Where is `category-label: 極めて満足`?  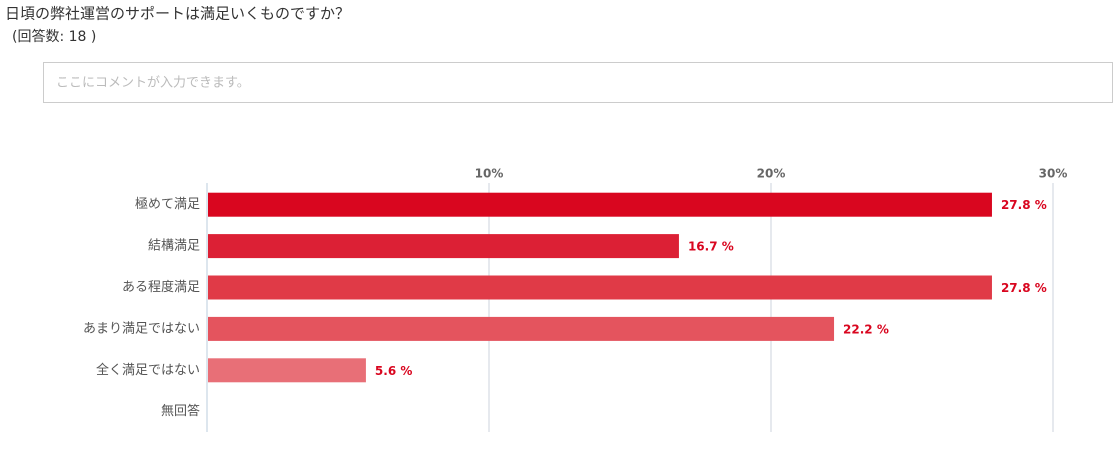 category-label: 極めて満足 is located at coordinates (167, 204).